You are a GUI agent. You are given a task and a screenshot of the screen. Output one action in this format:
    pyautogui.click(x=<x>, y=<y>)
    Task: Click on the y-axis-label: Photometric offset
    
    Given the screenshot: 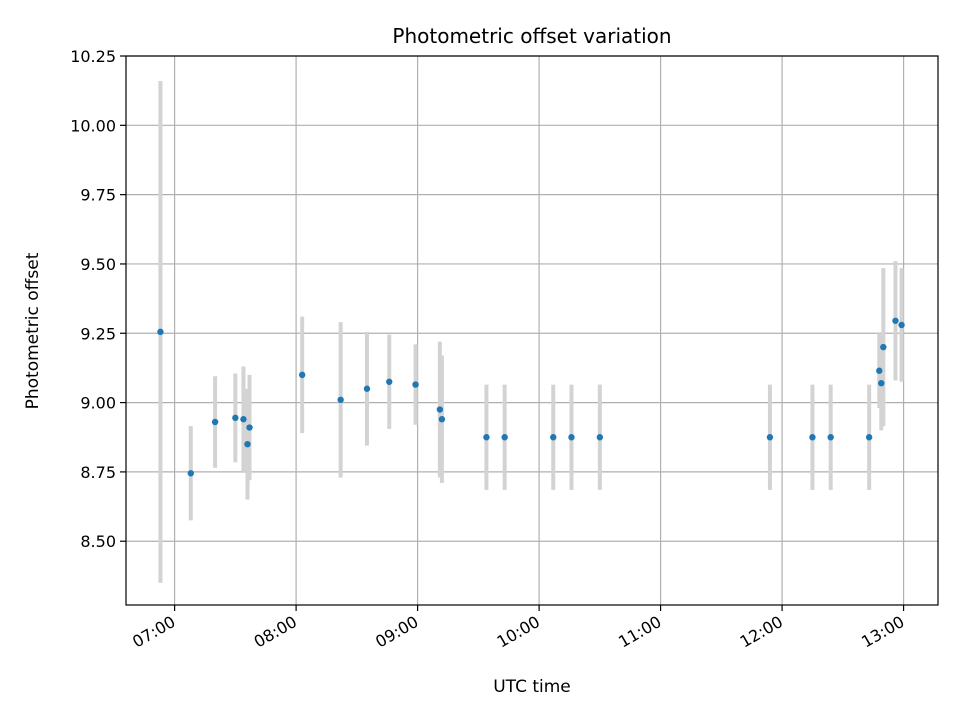 What is the action you would take?
    pyautogui.click(x=33, y=330)
    